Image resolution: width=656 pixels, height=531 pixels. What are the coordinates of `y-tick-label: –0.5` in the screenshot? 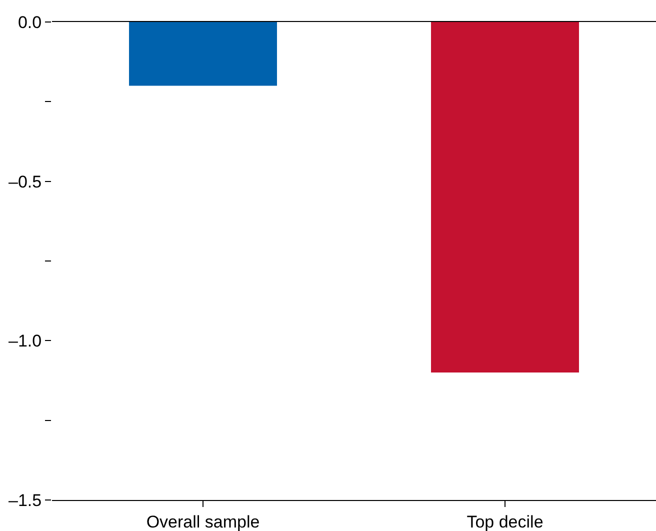 It's located at (25, 182).